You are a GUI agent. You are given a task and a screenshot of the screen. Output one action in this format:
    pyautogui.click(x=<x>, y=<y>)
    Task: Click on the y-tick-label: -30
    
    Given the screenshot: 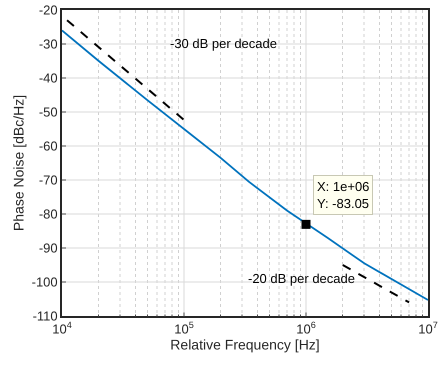 What is the action you would take?
    pyautogui.click(x=48, y=44)
    